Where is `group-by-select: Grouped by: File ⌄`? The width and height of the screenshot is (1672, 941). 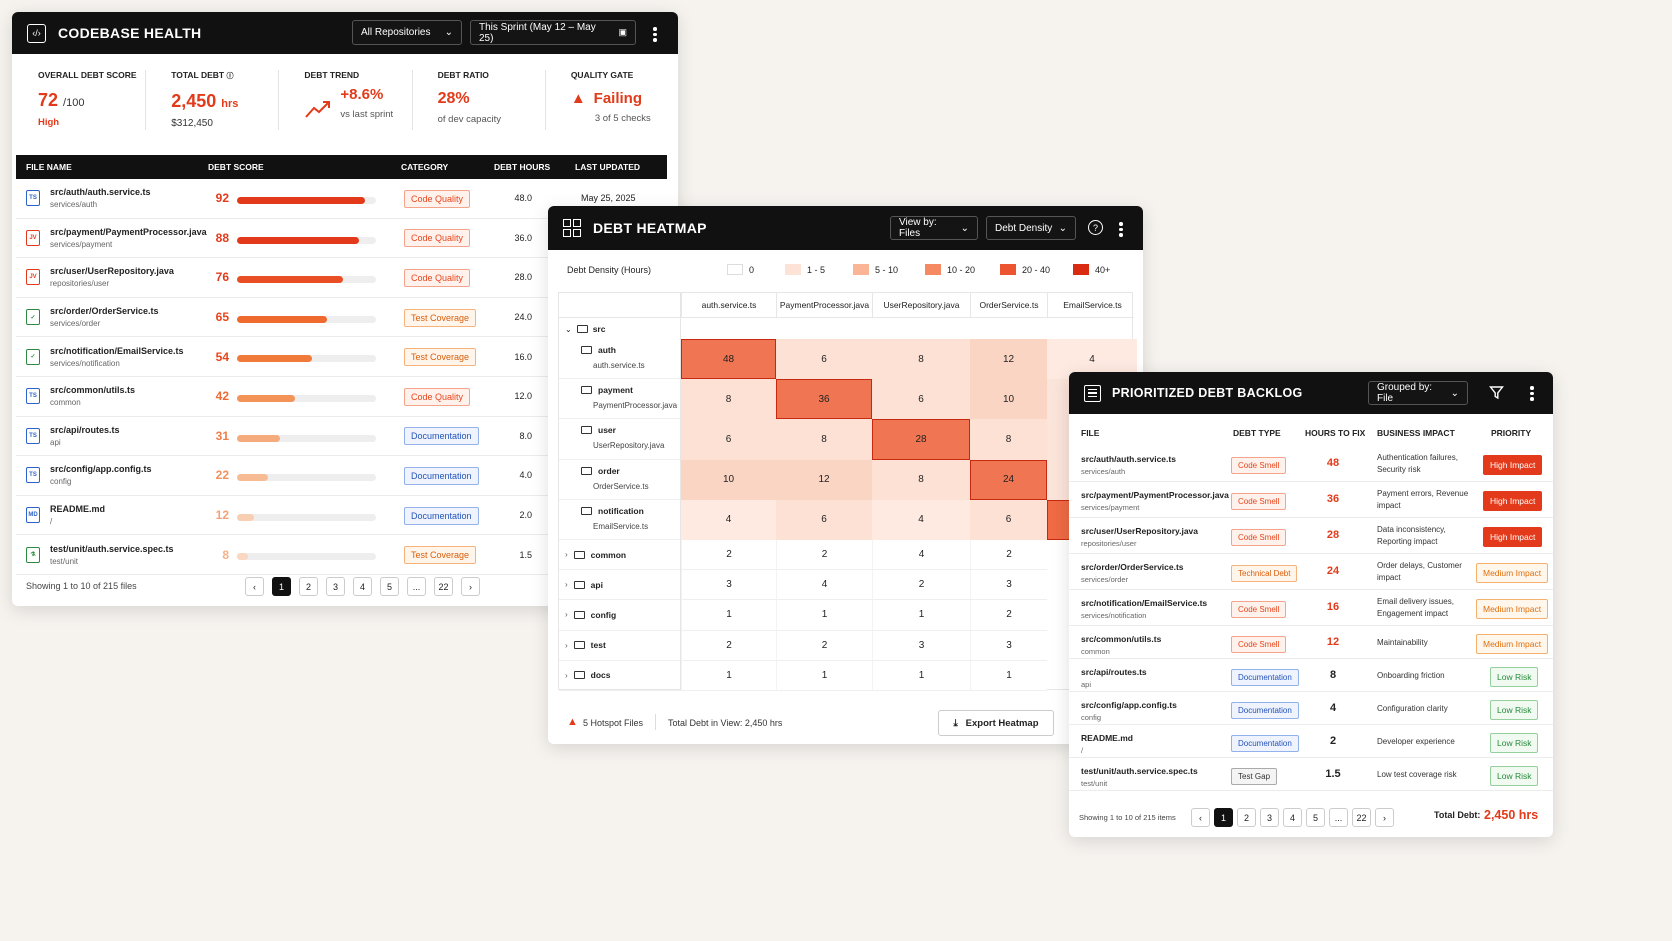 group-by-select: Grouped by: File ⌄ is located at coordinates (1418, 393).